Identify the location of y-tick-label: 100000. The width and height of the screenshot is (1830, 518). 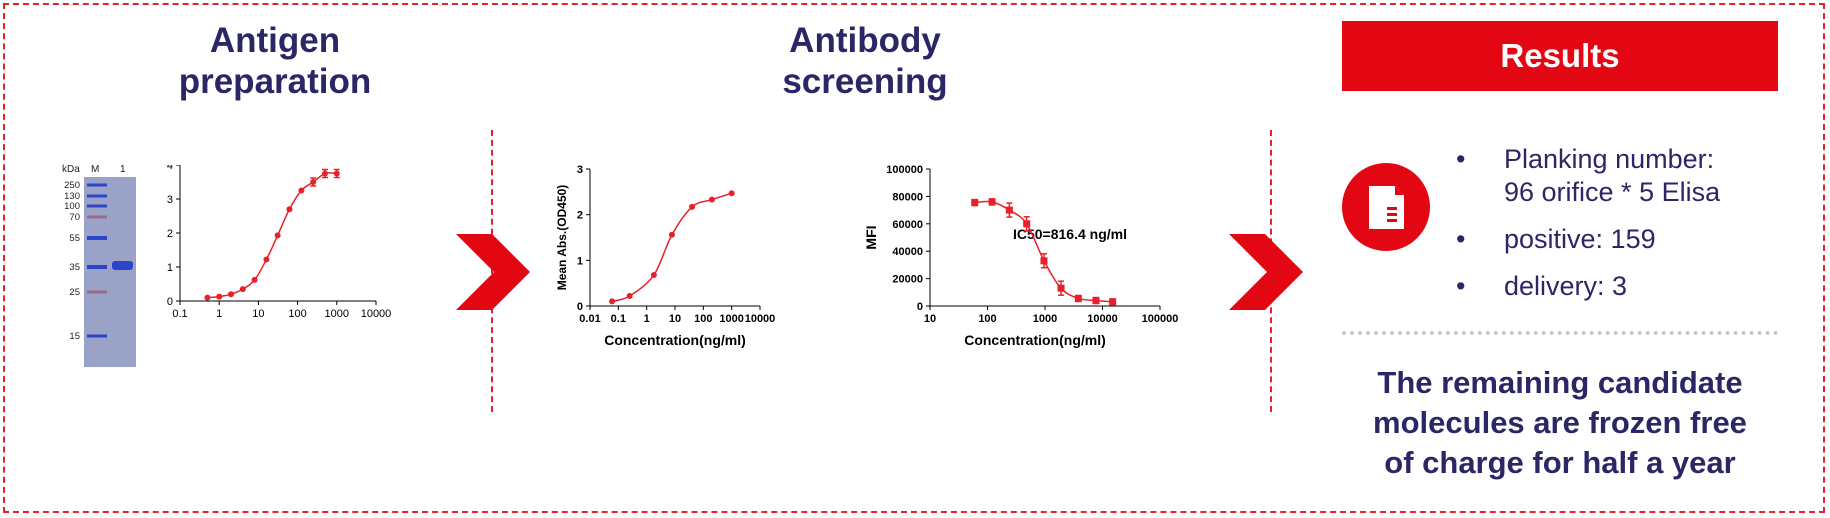
(904, 170).